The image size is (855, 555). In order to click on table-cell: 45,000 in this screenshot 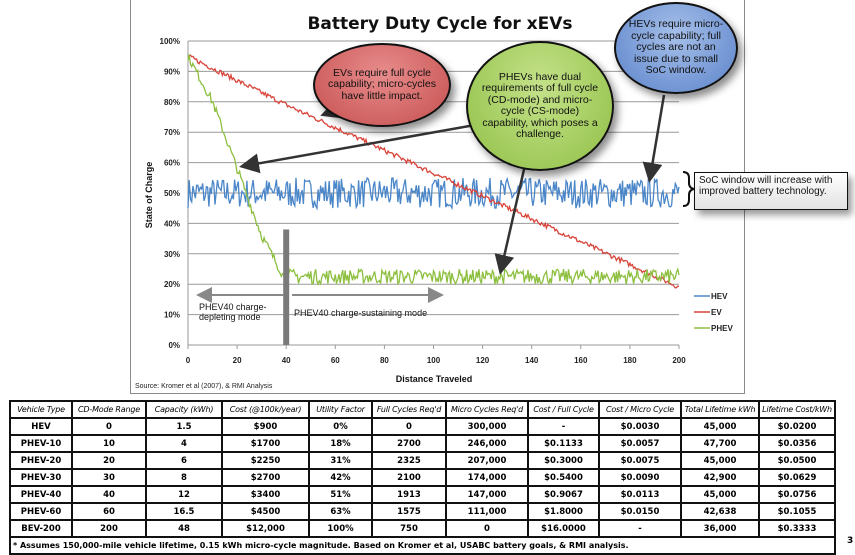, I will do `click(720, 426)`.